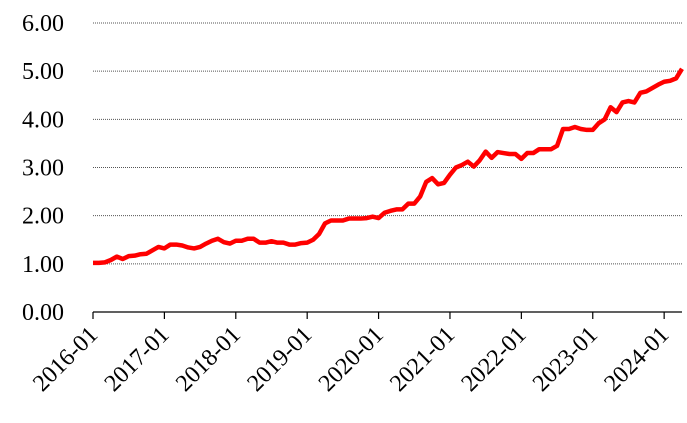  What do you see at coordinates (279, 359) in the screenshot?
I see `x-tick-label: 2019-01` at bounding box center [279, 359].